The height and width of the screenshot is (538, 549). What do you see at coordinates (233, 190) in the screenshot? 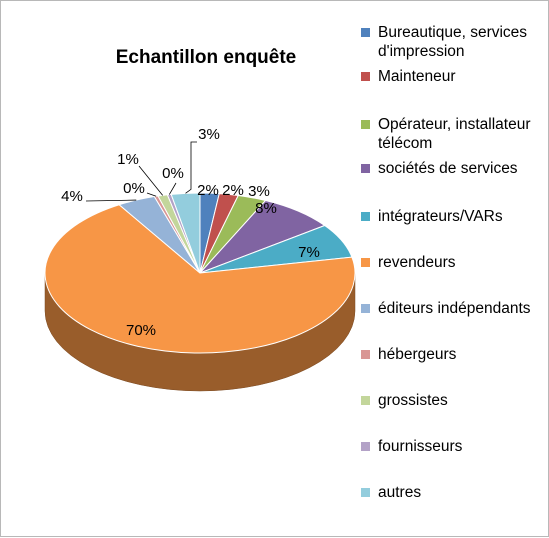
I see `data-label-mainteneur: 2%` at bounding box center [233, 190].